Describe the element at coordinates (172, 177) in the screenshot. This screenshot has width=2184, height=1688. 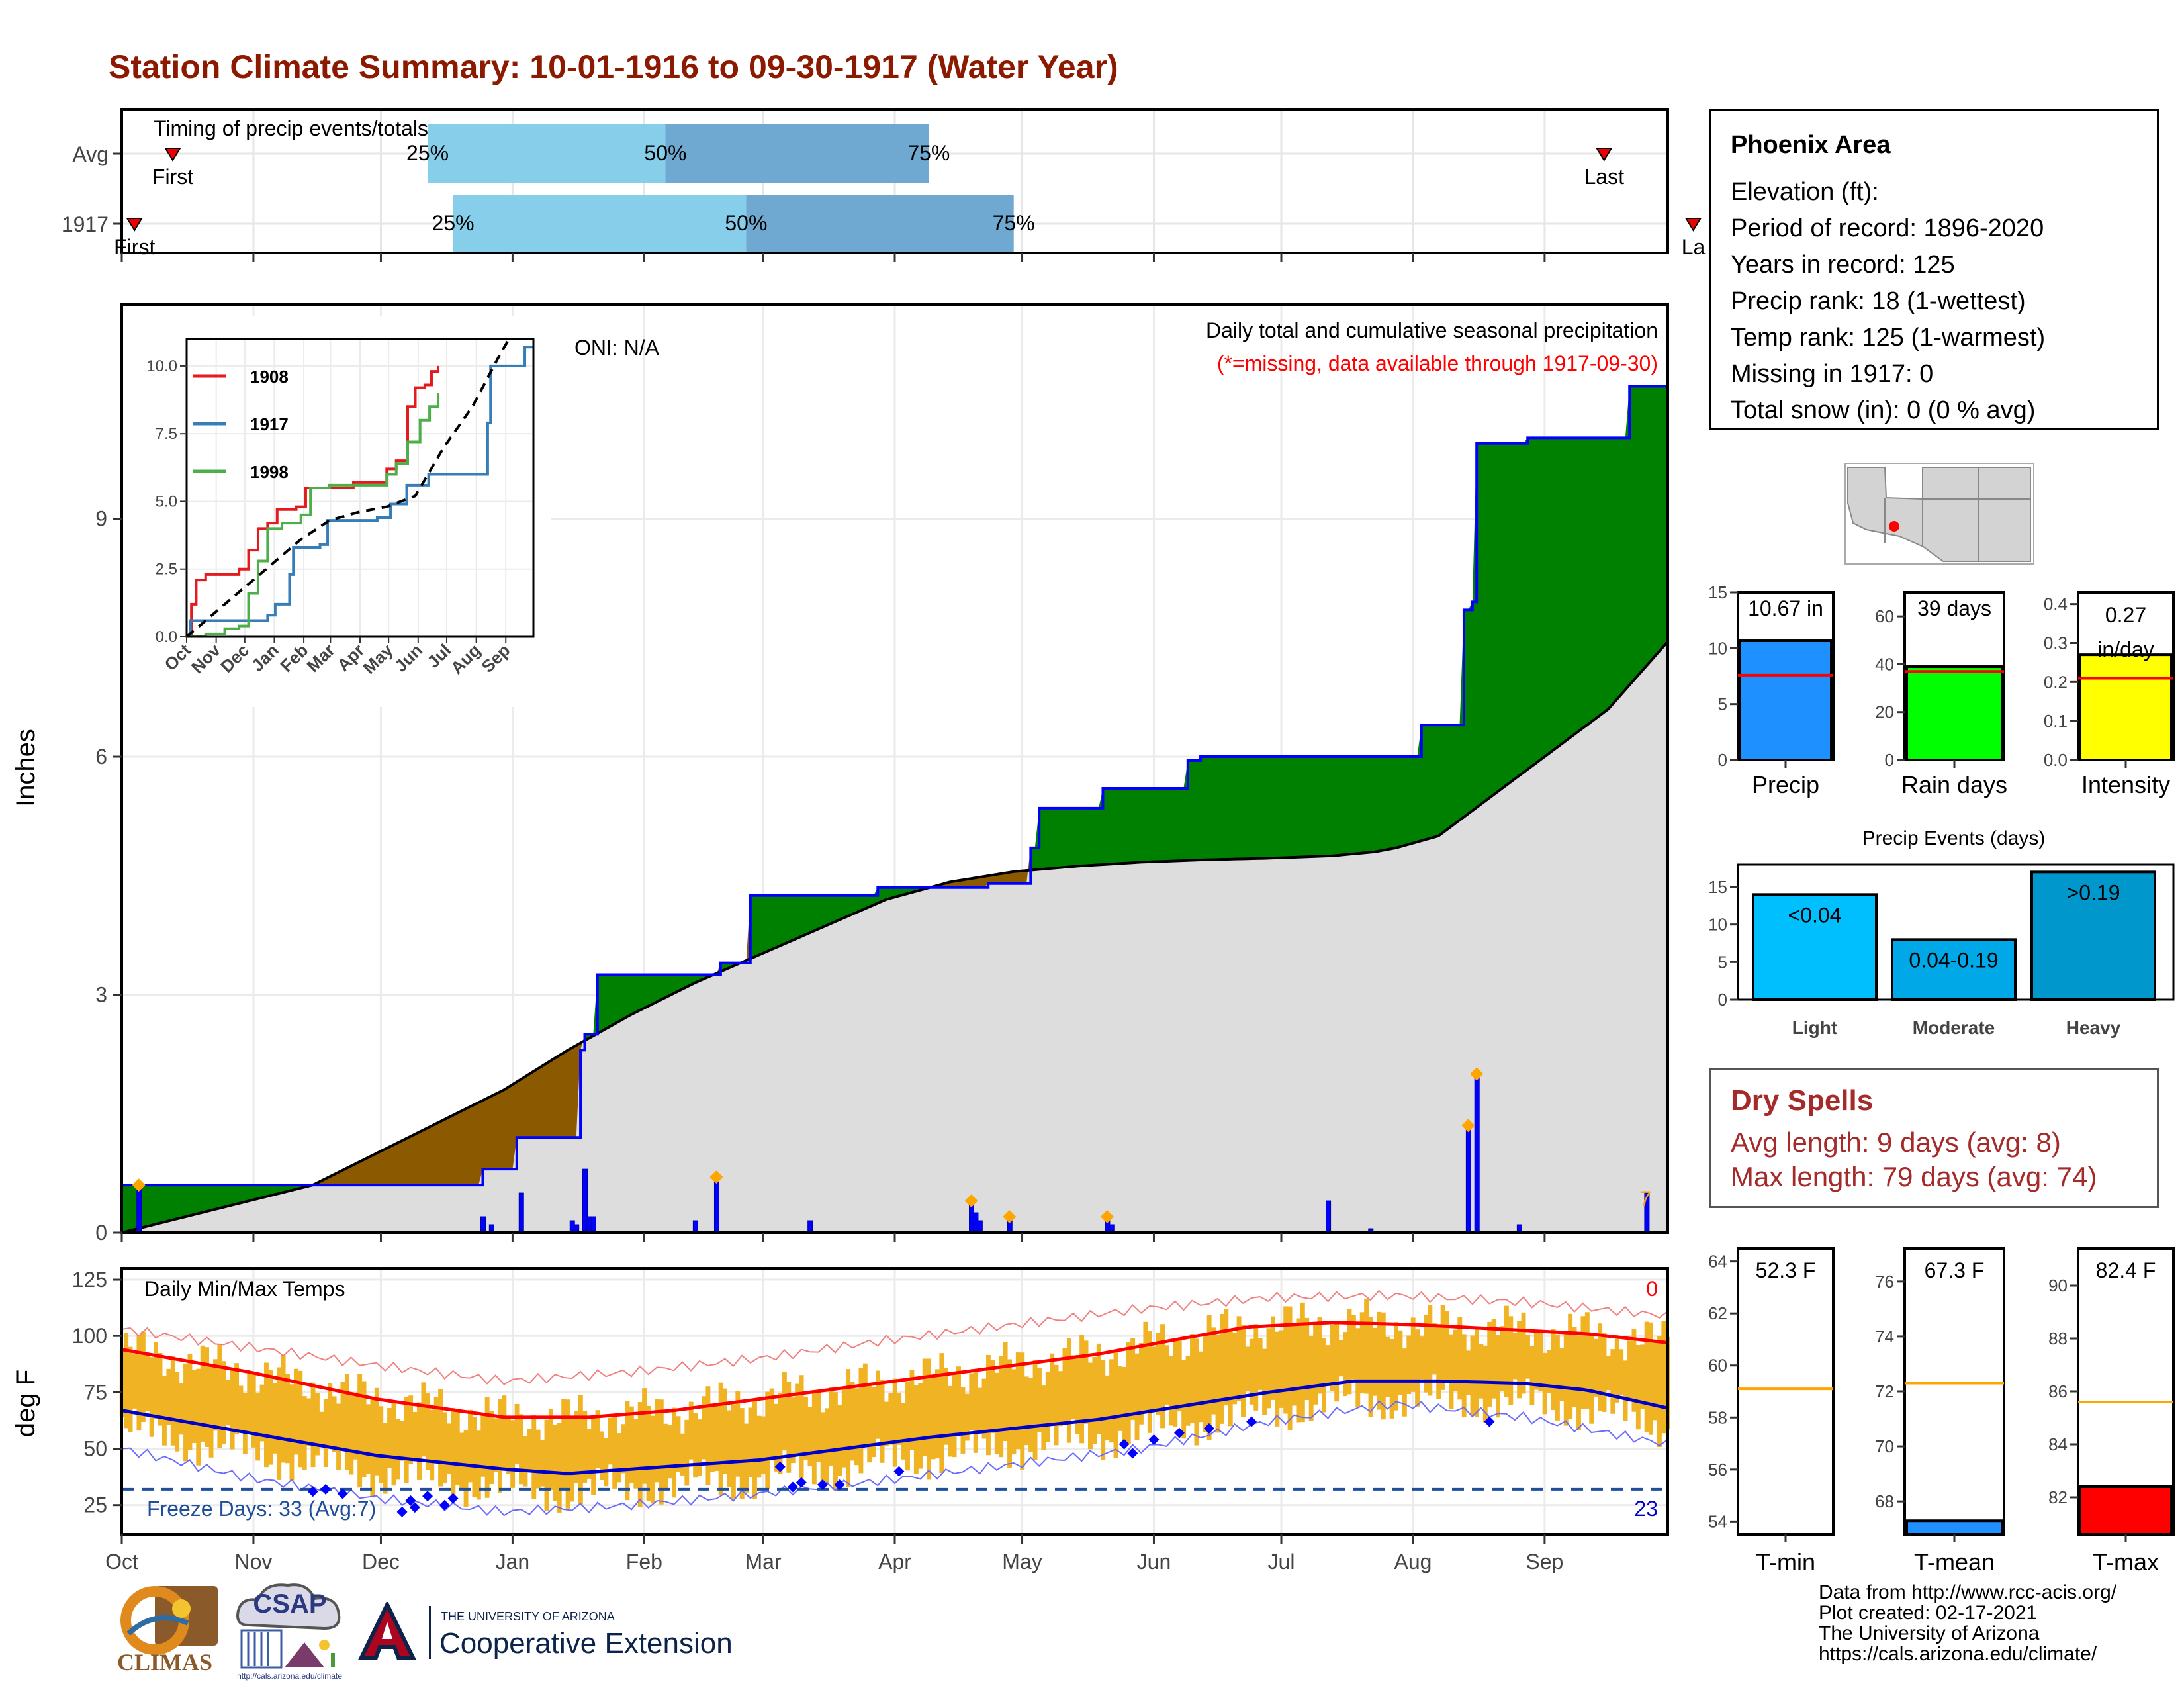
I see `first-event-label: First` at that location.